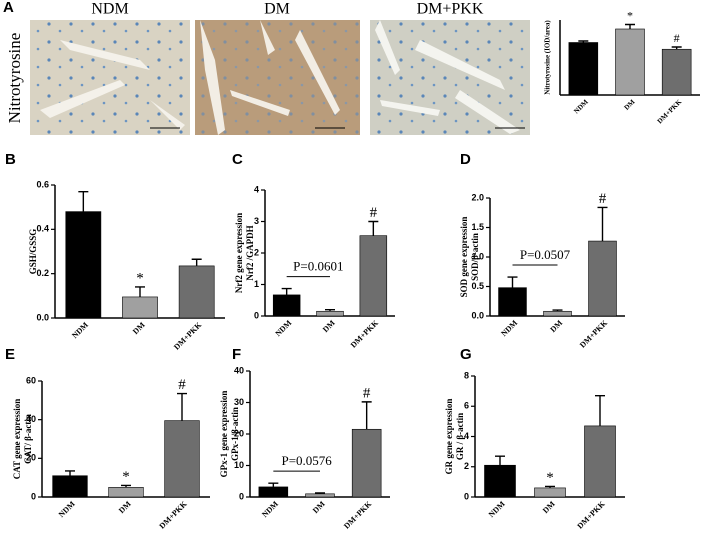 The image size is (713, 537). I want to click on y-tick-label: 6, so click(466, 406).